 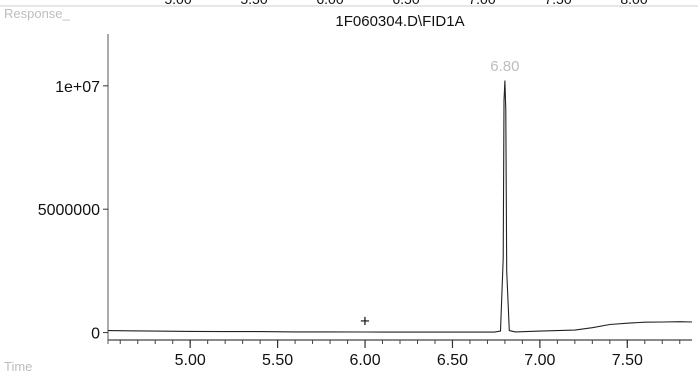 I want to click on top-time-ruler: 5.00 5.50 6.00 6.50 7.00 7.50 8.00, so click(x=405, y=3).